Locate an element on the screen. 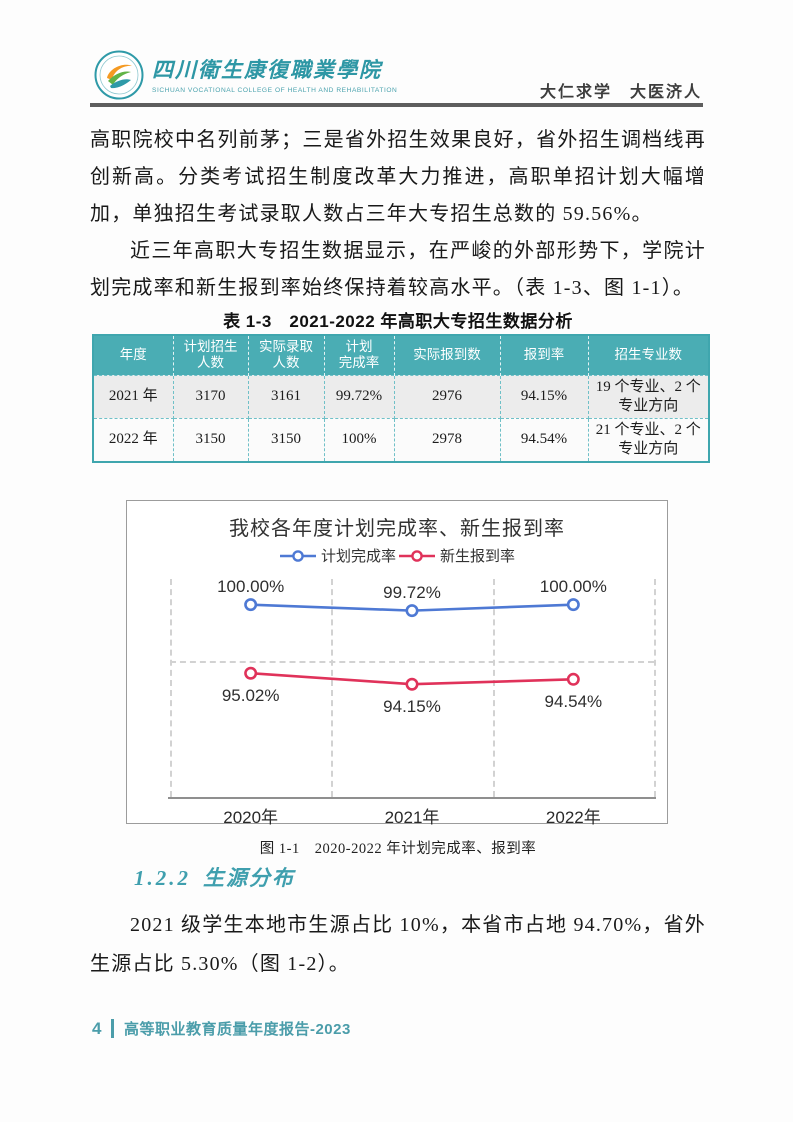 The width and height of the screenshot is (793, 1122). table-header-cell: 年度 is located at coordinates (133, 355).